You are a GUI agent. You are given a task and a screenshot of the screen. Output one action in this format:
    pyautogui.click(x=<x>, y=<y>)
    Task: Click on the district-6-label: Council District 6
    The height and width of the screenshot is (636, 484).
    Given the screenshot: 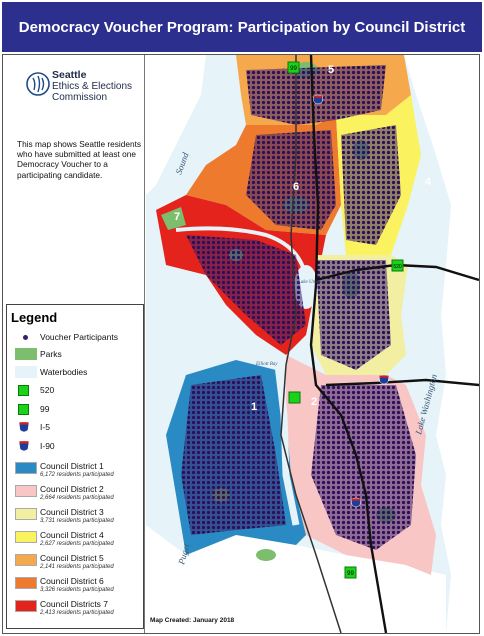 What is the action you would take?
    pyautogui.click(x=72, y=581)
    